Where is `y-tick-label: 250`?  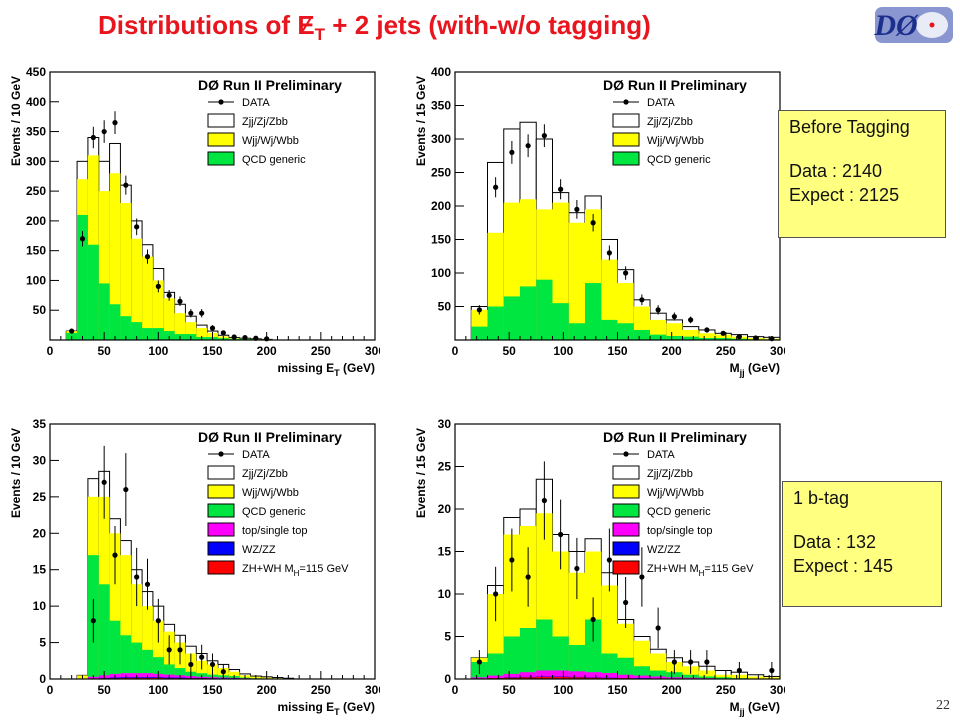 y-tick-label: 250 is located at coordinates (36, 191).